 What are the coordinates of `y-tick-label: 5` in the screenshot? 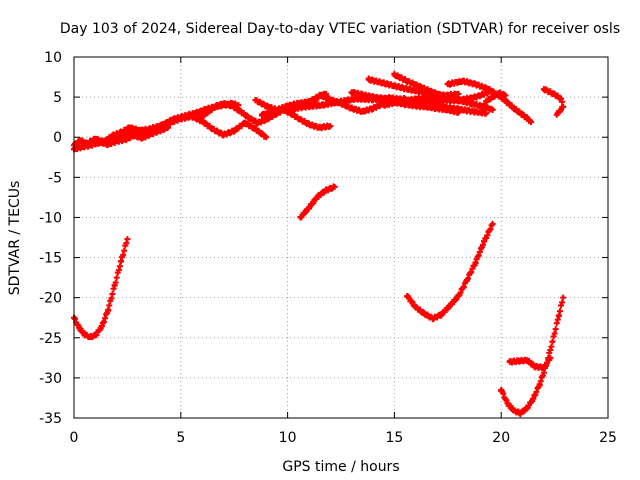 It's located at (57, 98).